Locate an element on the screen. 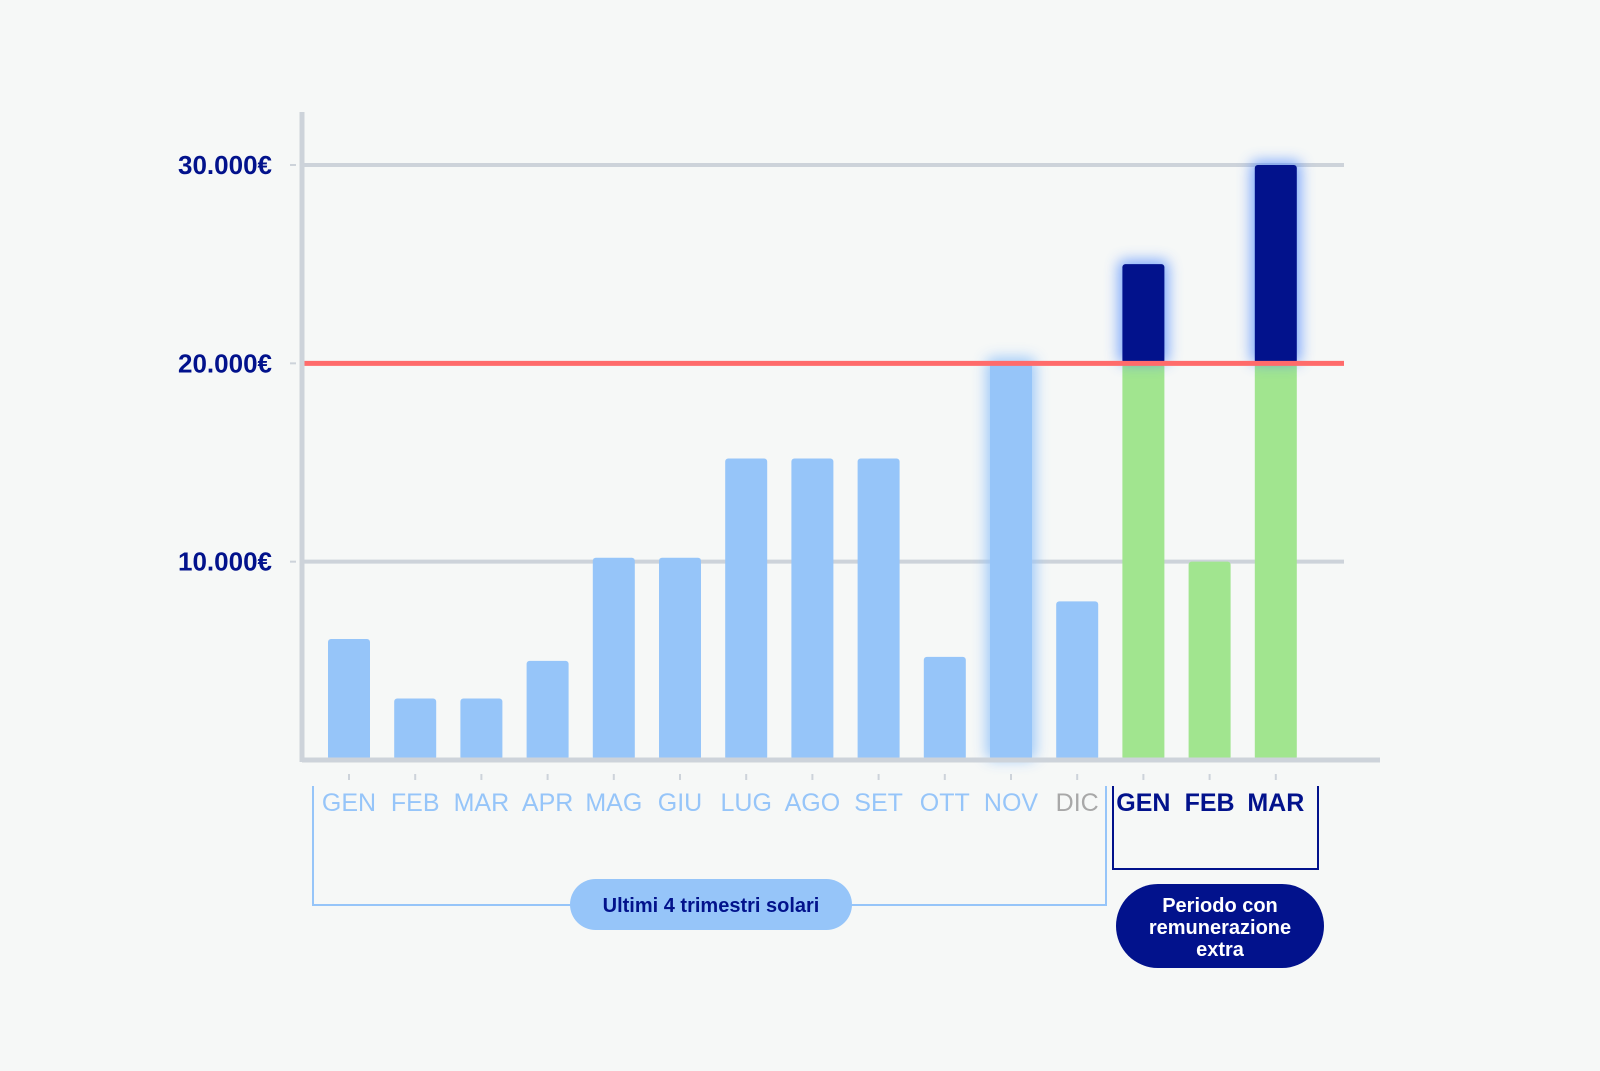 This screenshot has width=1600, height=1071. y-tick-label: 10.000€ is located at coordinates (225, 562).